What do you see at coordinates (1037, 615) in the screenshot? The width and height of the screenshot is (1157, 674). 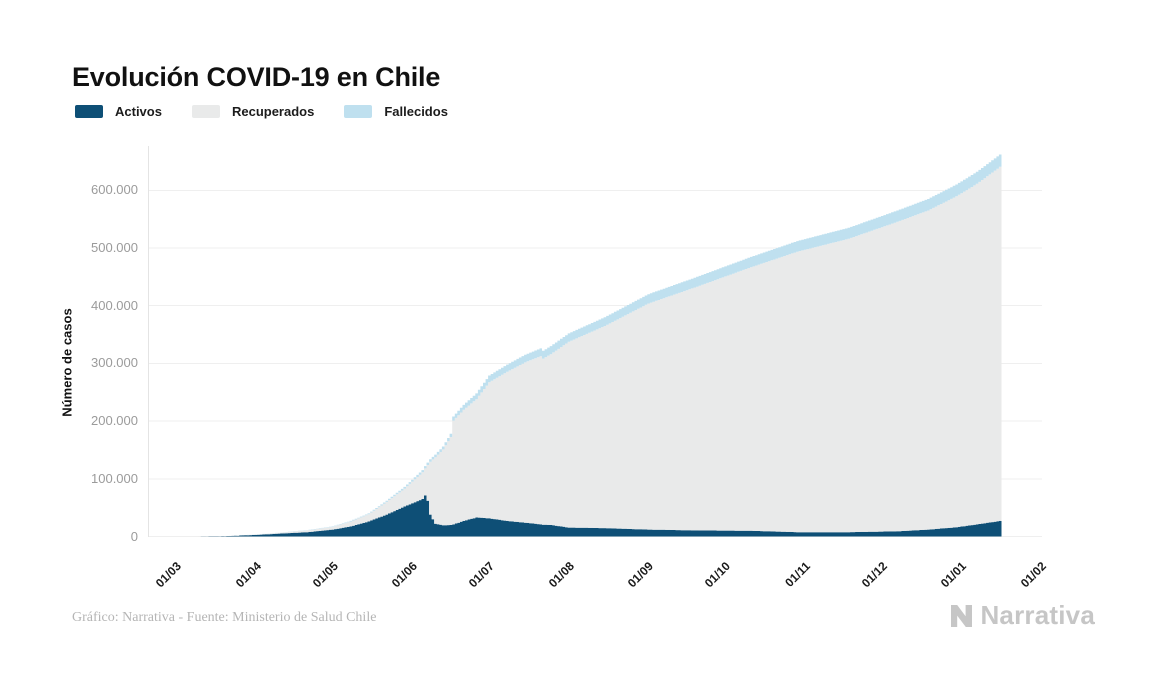 I see `brand-name: Narrativa` at bounding box center [1037, 615].